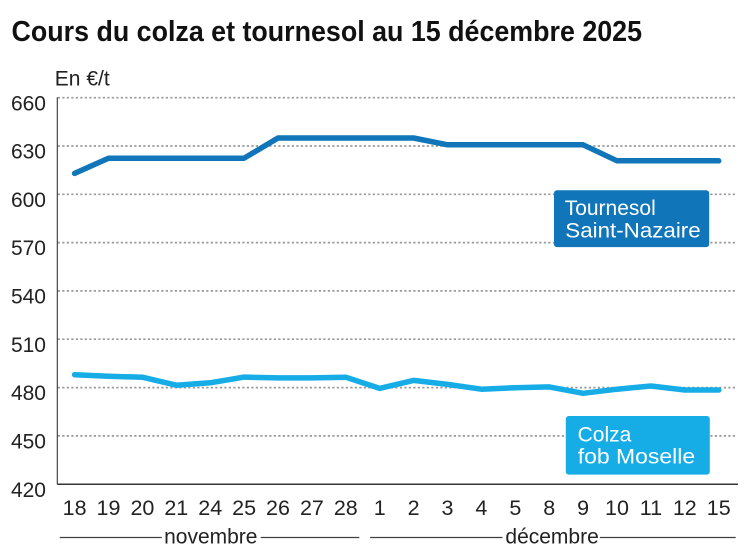  I want to click on svg-text: 10, so click(617, 508).